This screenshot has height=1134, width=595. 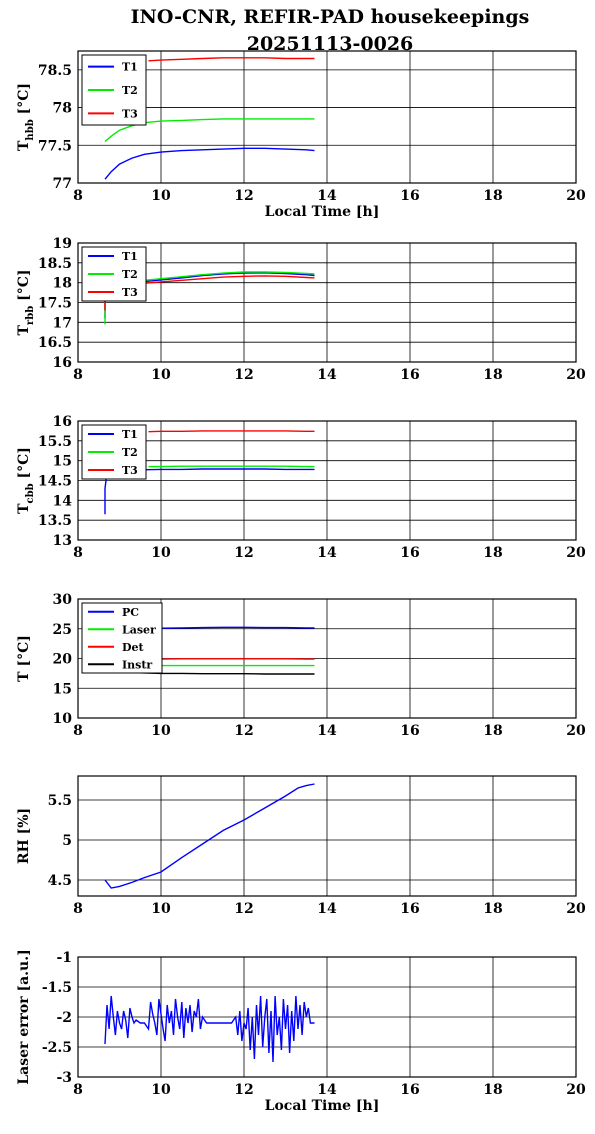 I want to click on y-tick-label: -3, so click(x=64, y=1078).